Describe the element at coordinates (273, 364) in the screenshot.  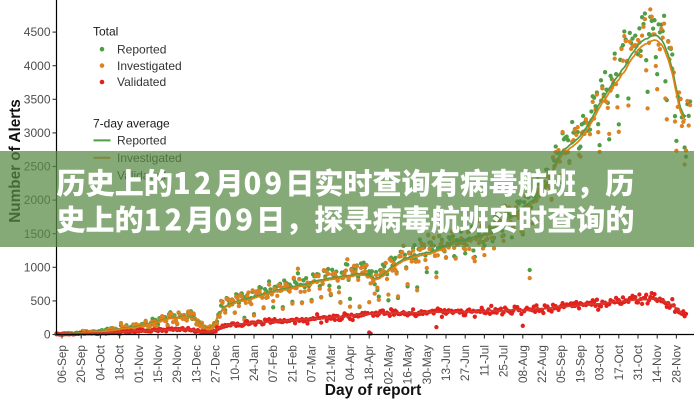
I see `svg-text: 07-Feb` at that location.